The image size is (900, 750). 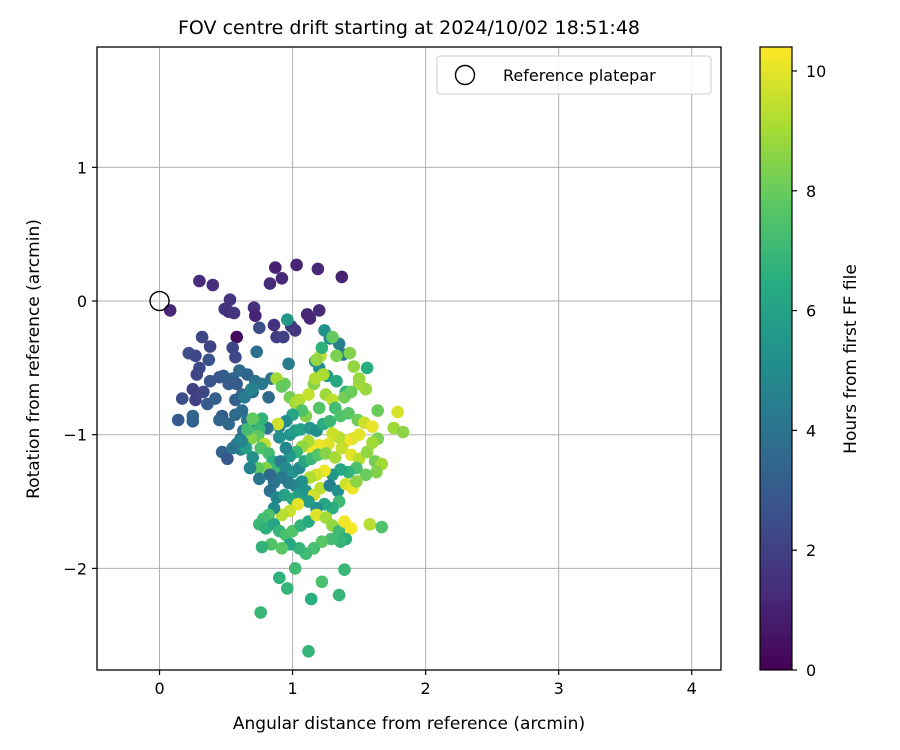 I want to click on x-tick-label: 1, so click(x=292, y=688).